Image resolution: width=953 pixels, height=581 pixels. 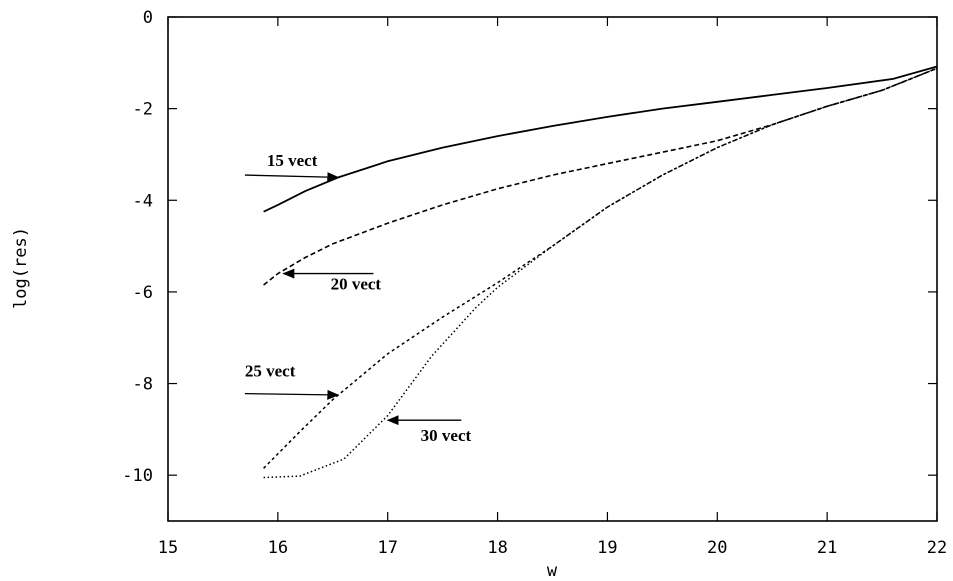 What do you see at coordinates (143, 293) in the screenshot?
I see `y-tick-label: -6` at bounding box center [143, 293].